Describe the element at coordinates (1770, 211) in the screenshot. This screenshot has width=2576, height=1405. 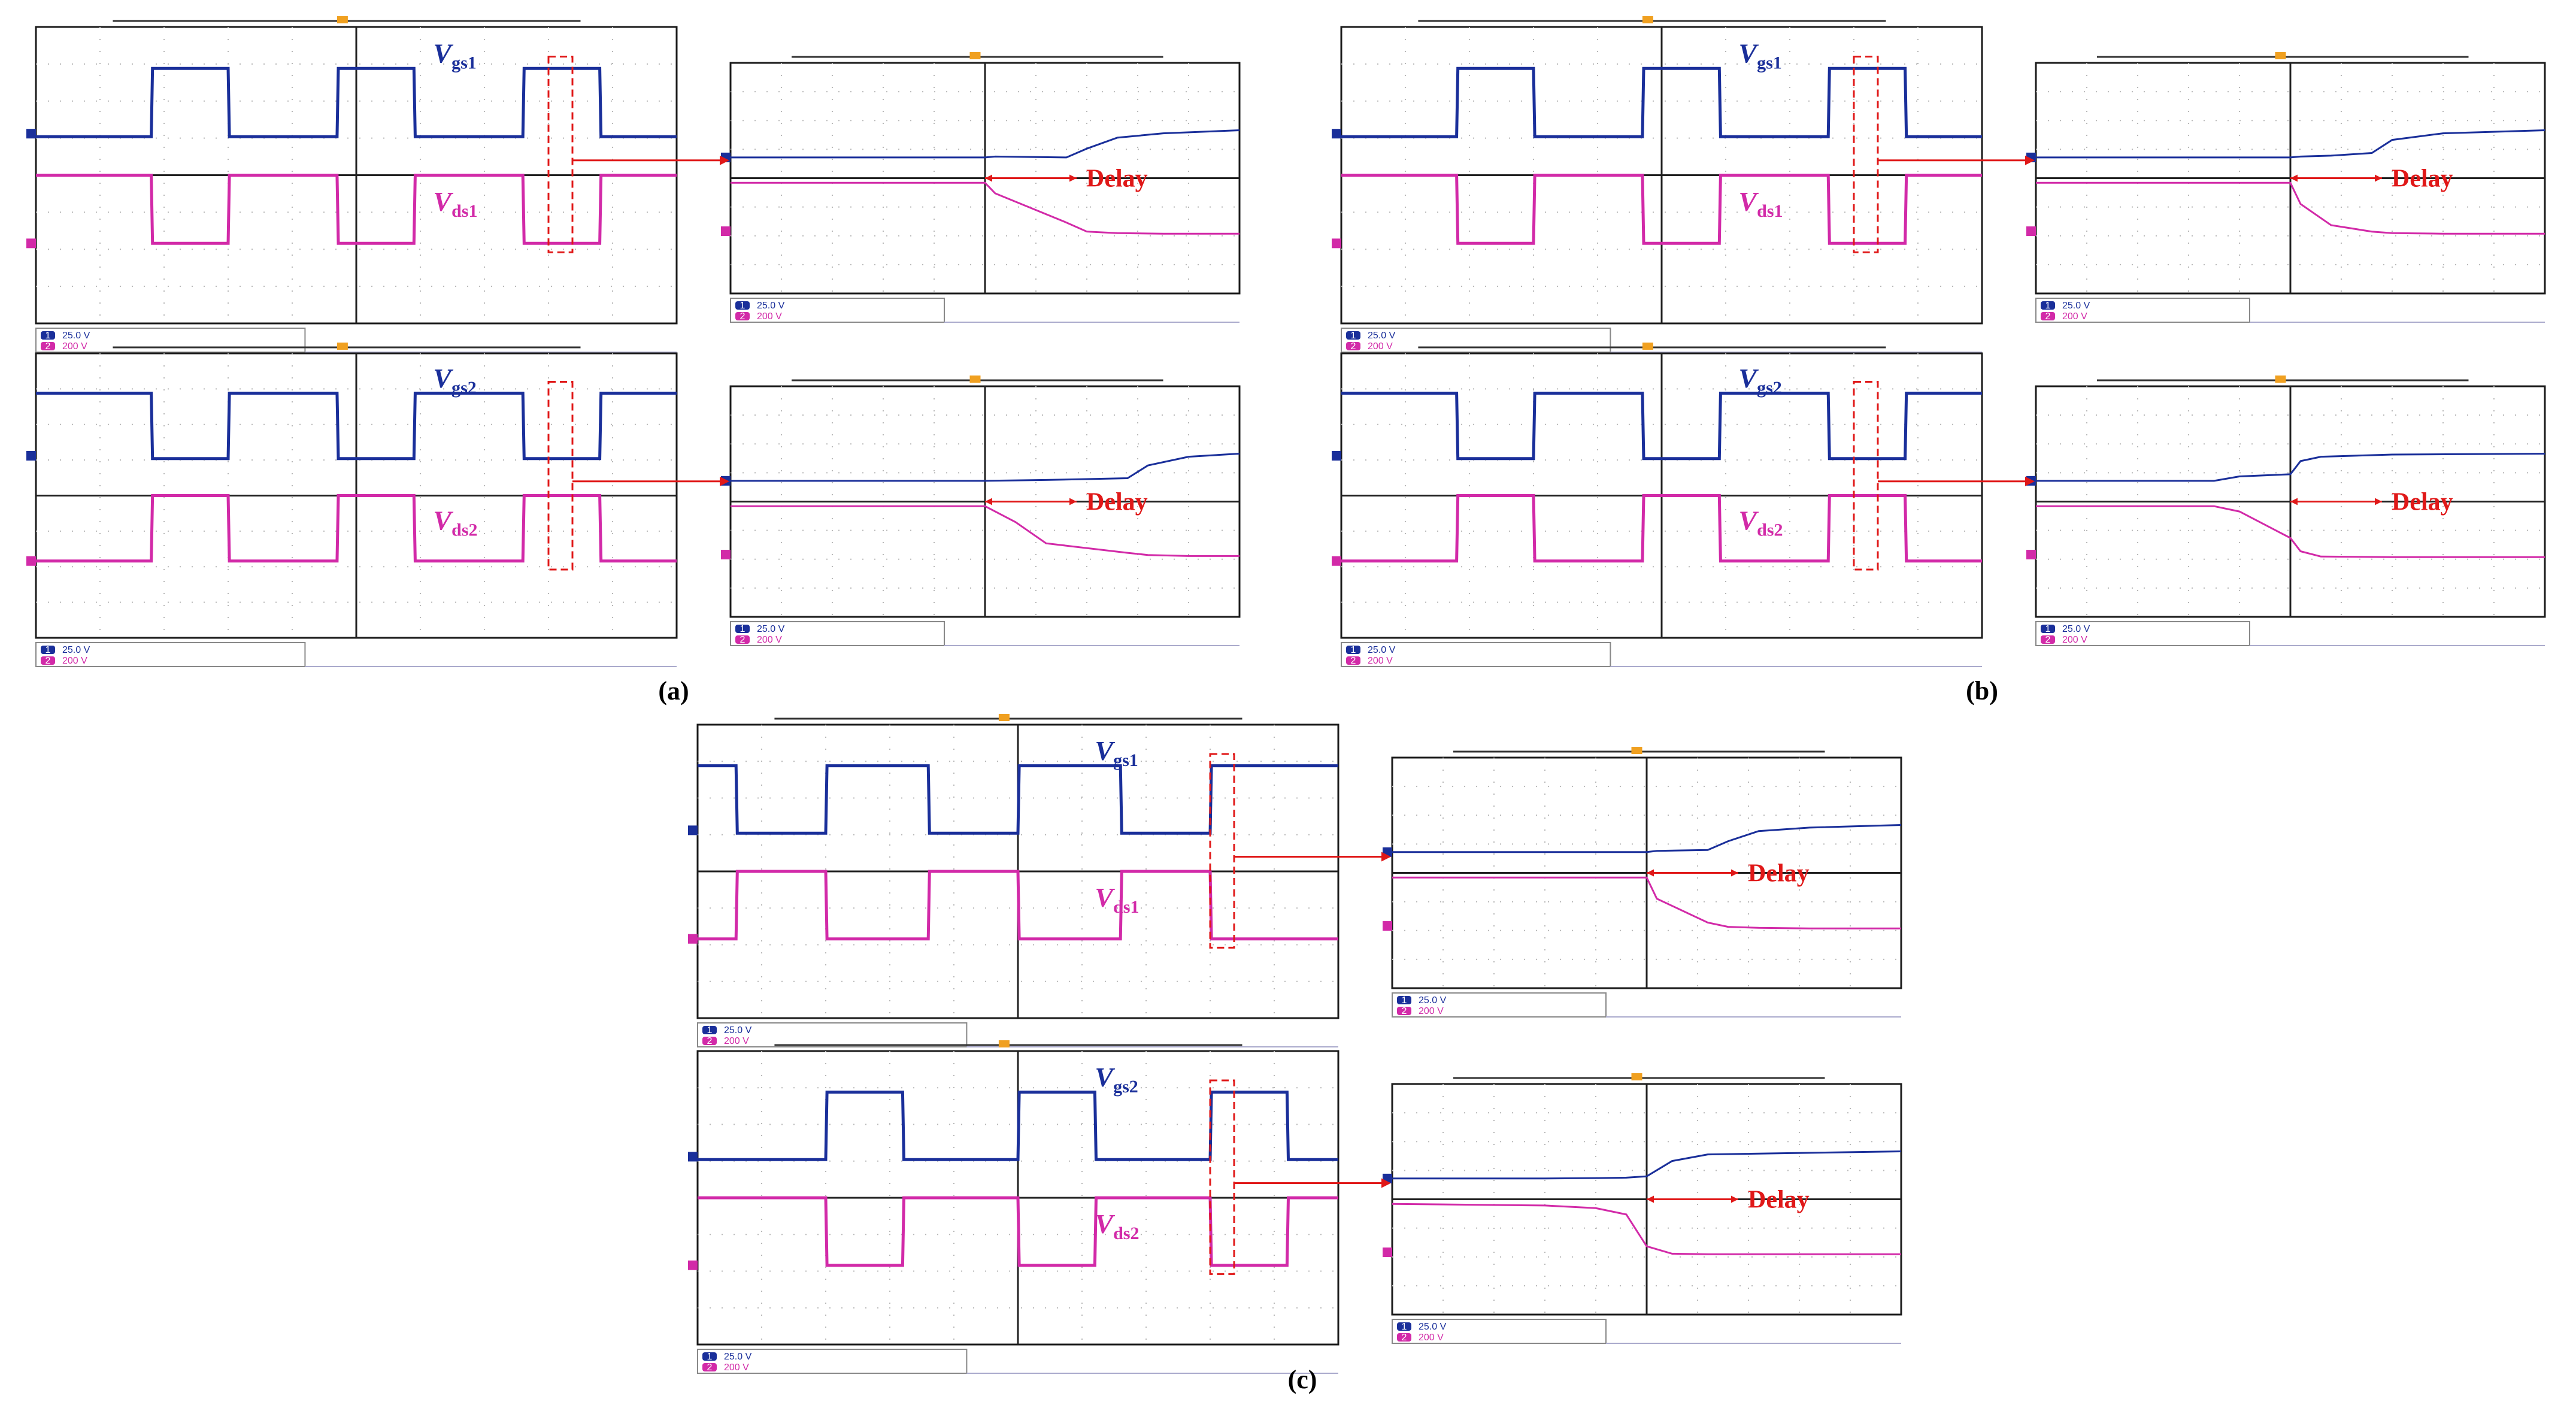
I see `vds-label-sub: ds1` at that location.